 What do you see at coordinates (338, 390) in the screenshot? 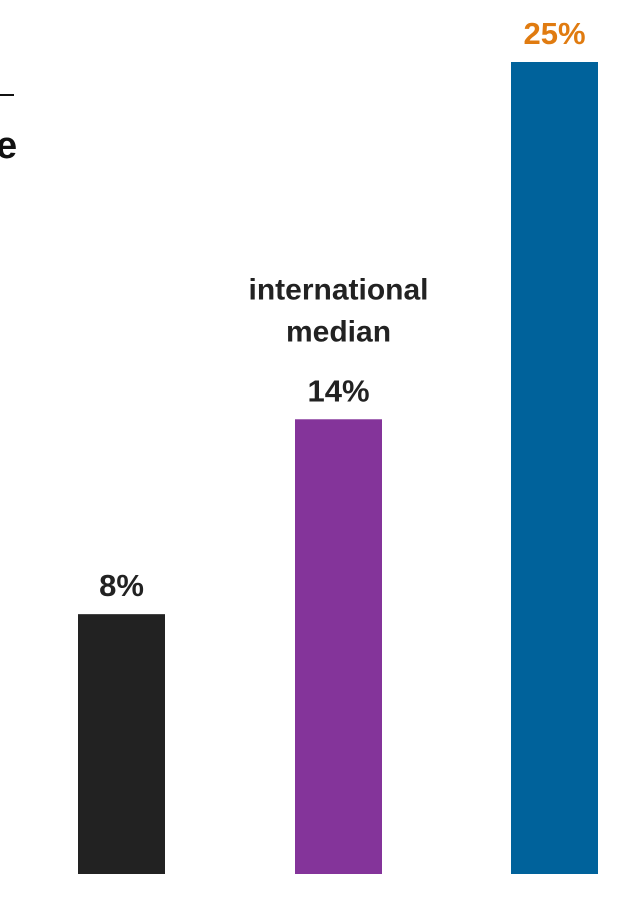
I see `value-label-2: 14%` at bounding box center [338, 390].